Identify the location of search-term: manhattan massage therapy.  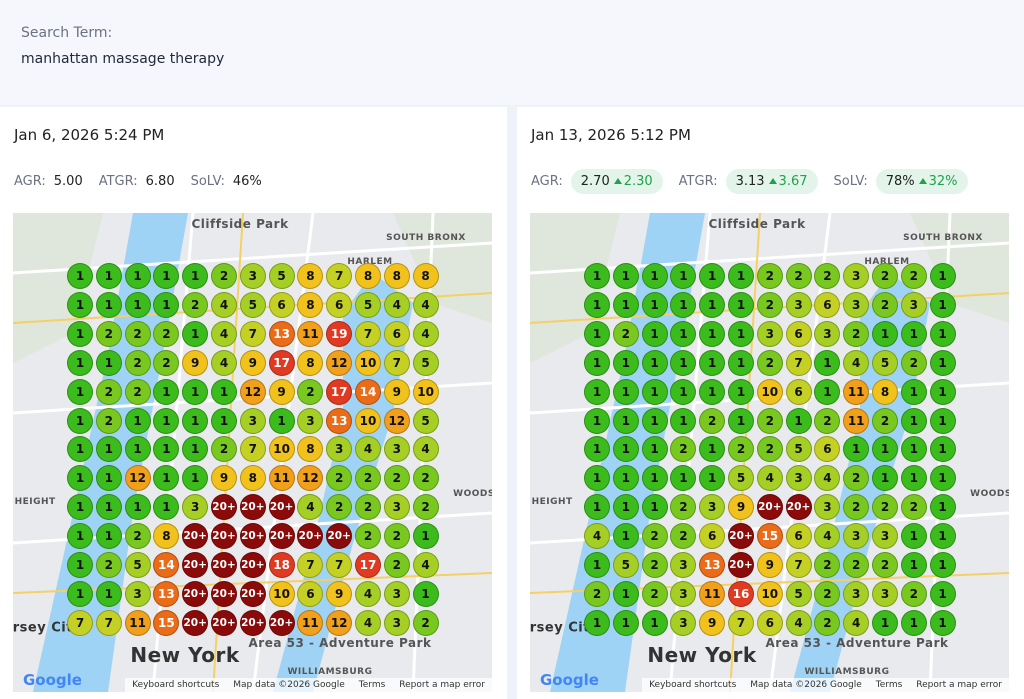
(123, 59).